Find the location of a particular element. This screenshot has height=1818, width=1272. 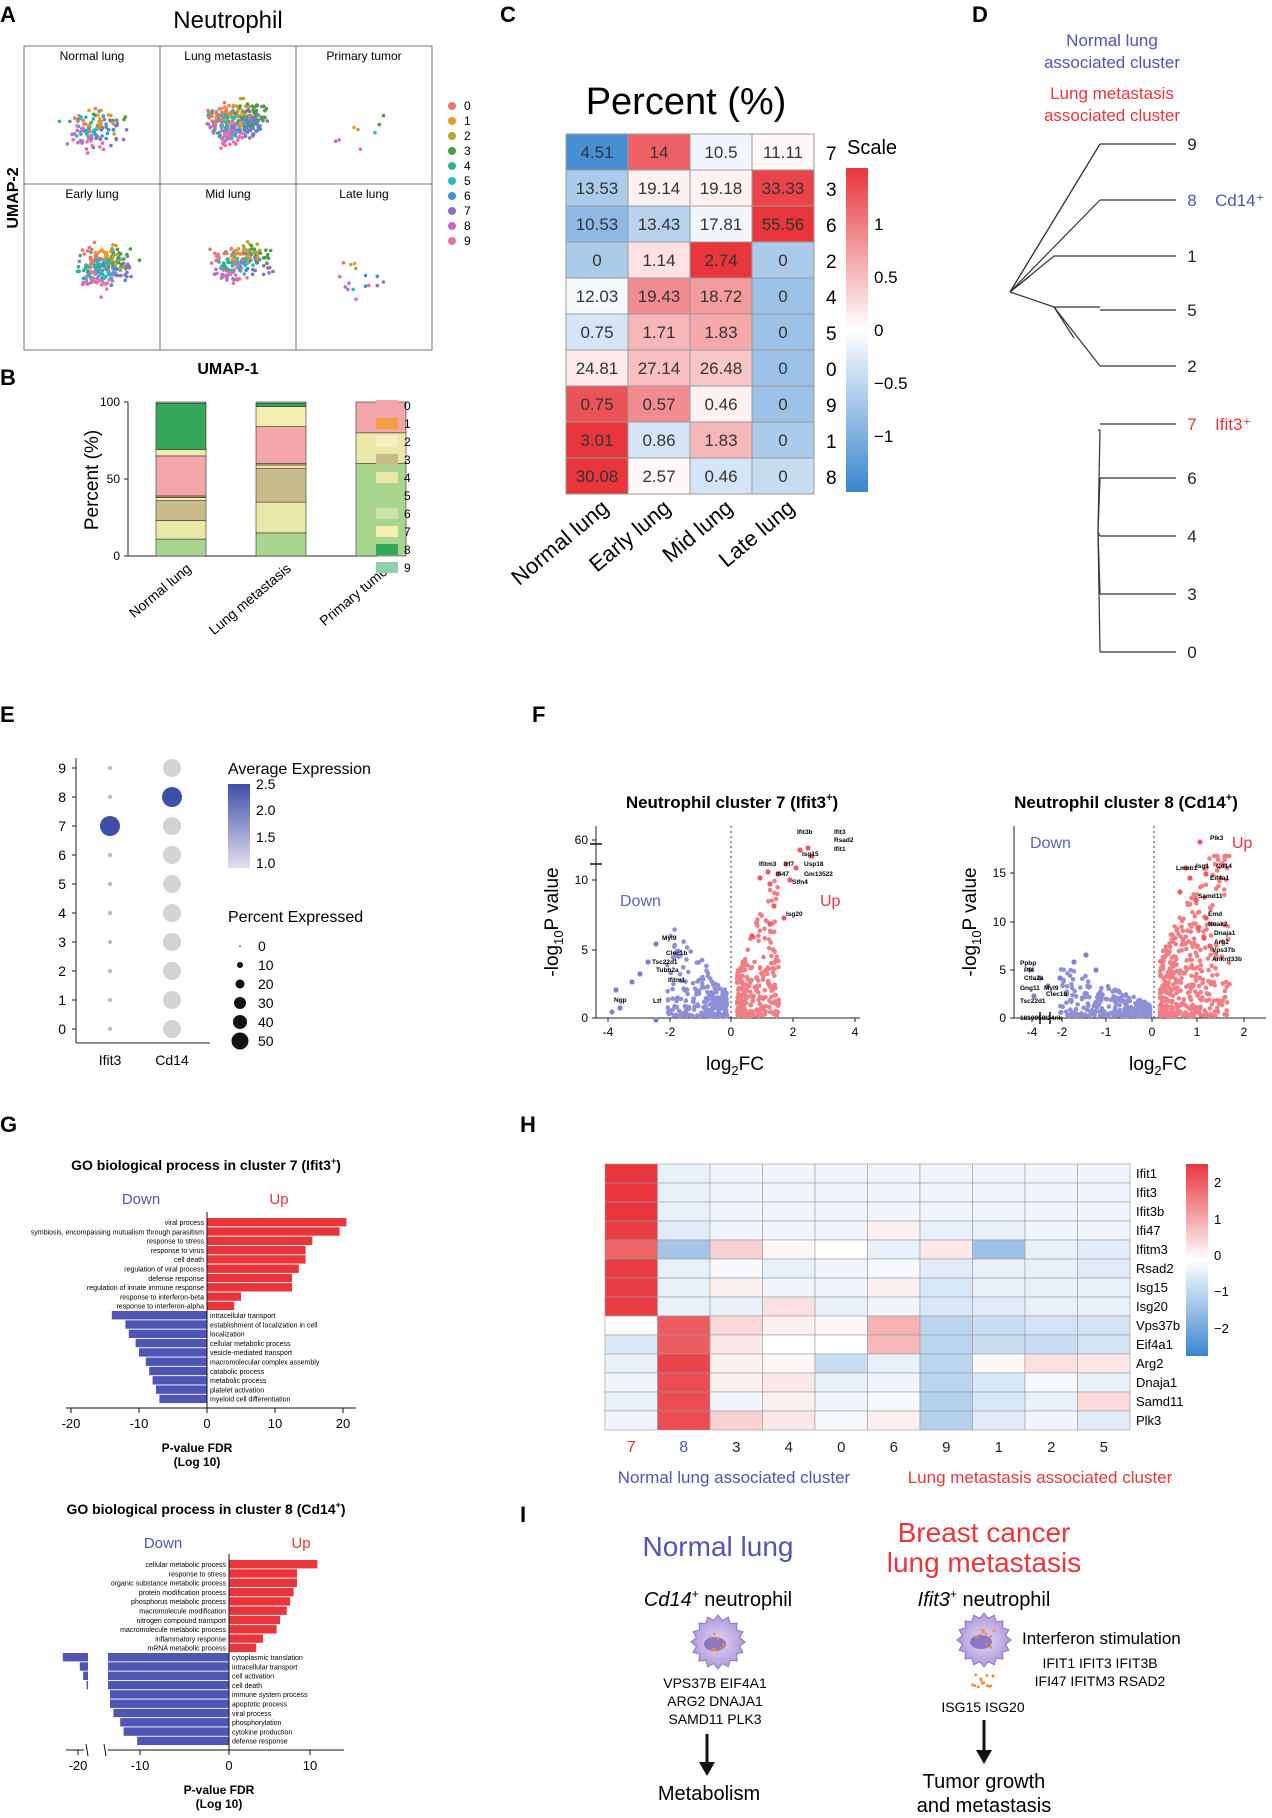

secreted-granule is located at coordinates (987, 1675).